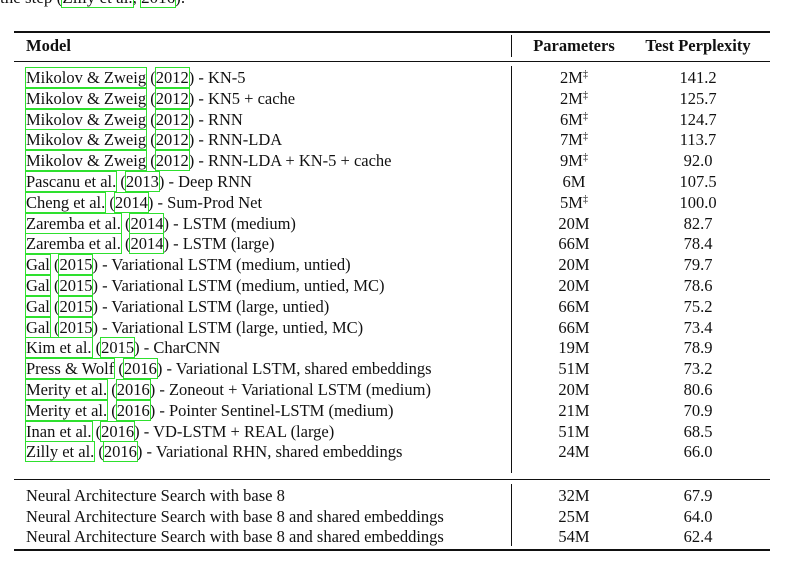  I want to click on parameters-value: 66M, so click(574, 306).